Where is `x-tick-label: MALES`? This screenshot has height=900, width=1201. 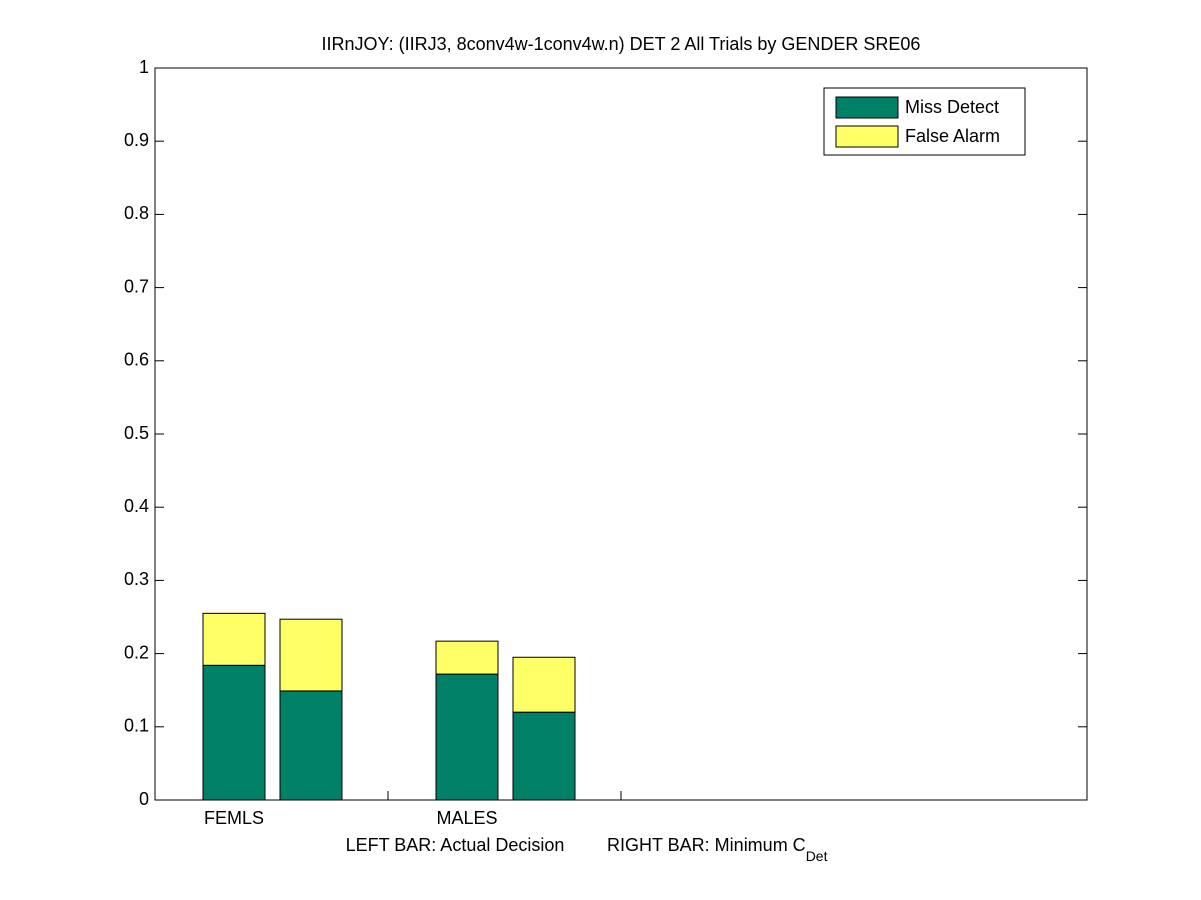 x-tick-label: MALES is located at coordinates (466, 818).